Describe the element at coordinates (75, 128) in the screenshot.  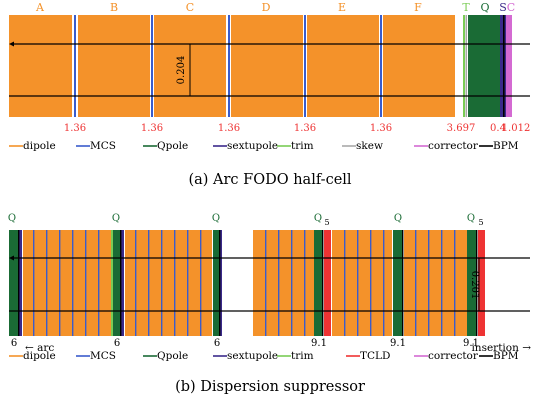
I see `gap-label-1: 1.36` at that location.